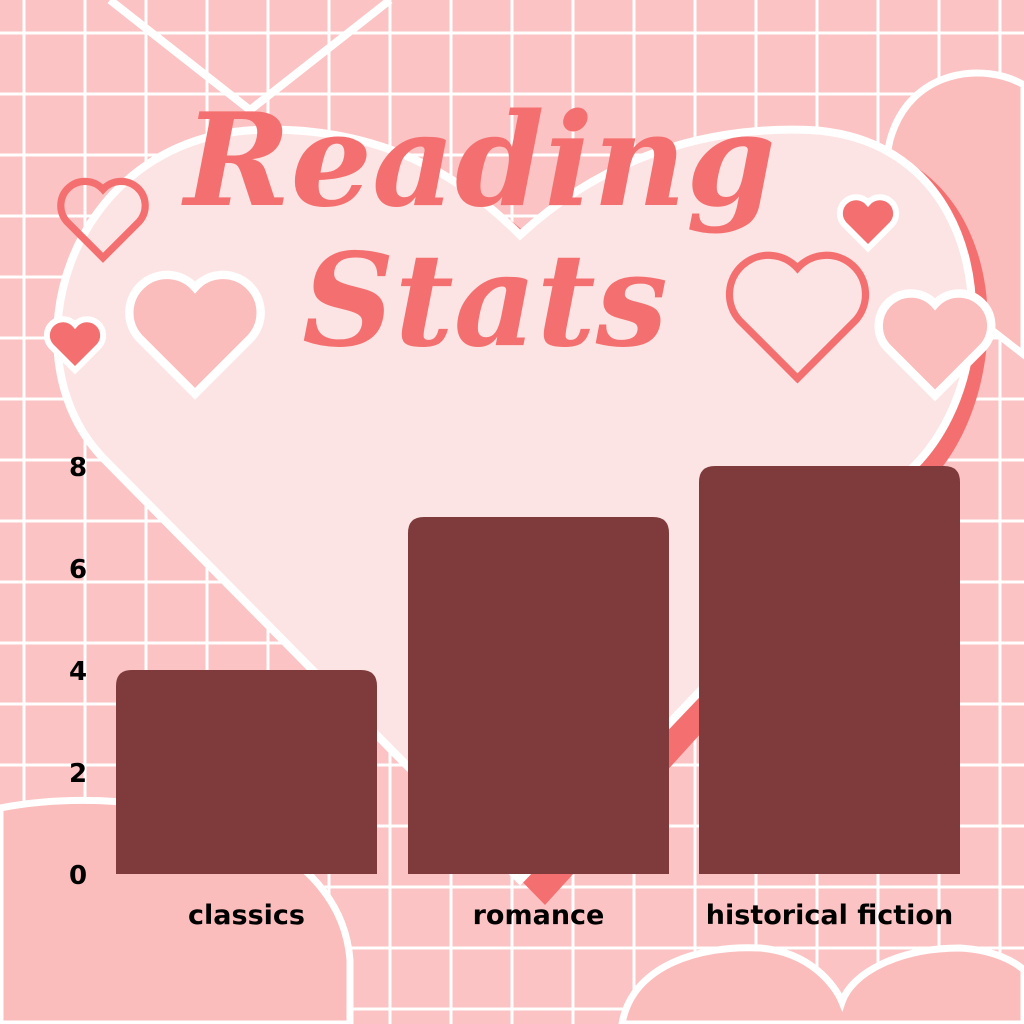  I want to click on title-line-2: Stats, so click(485, 301).